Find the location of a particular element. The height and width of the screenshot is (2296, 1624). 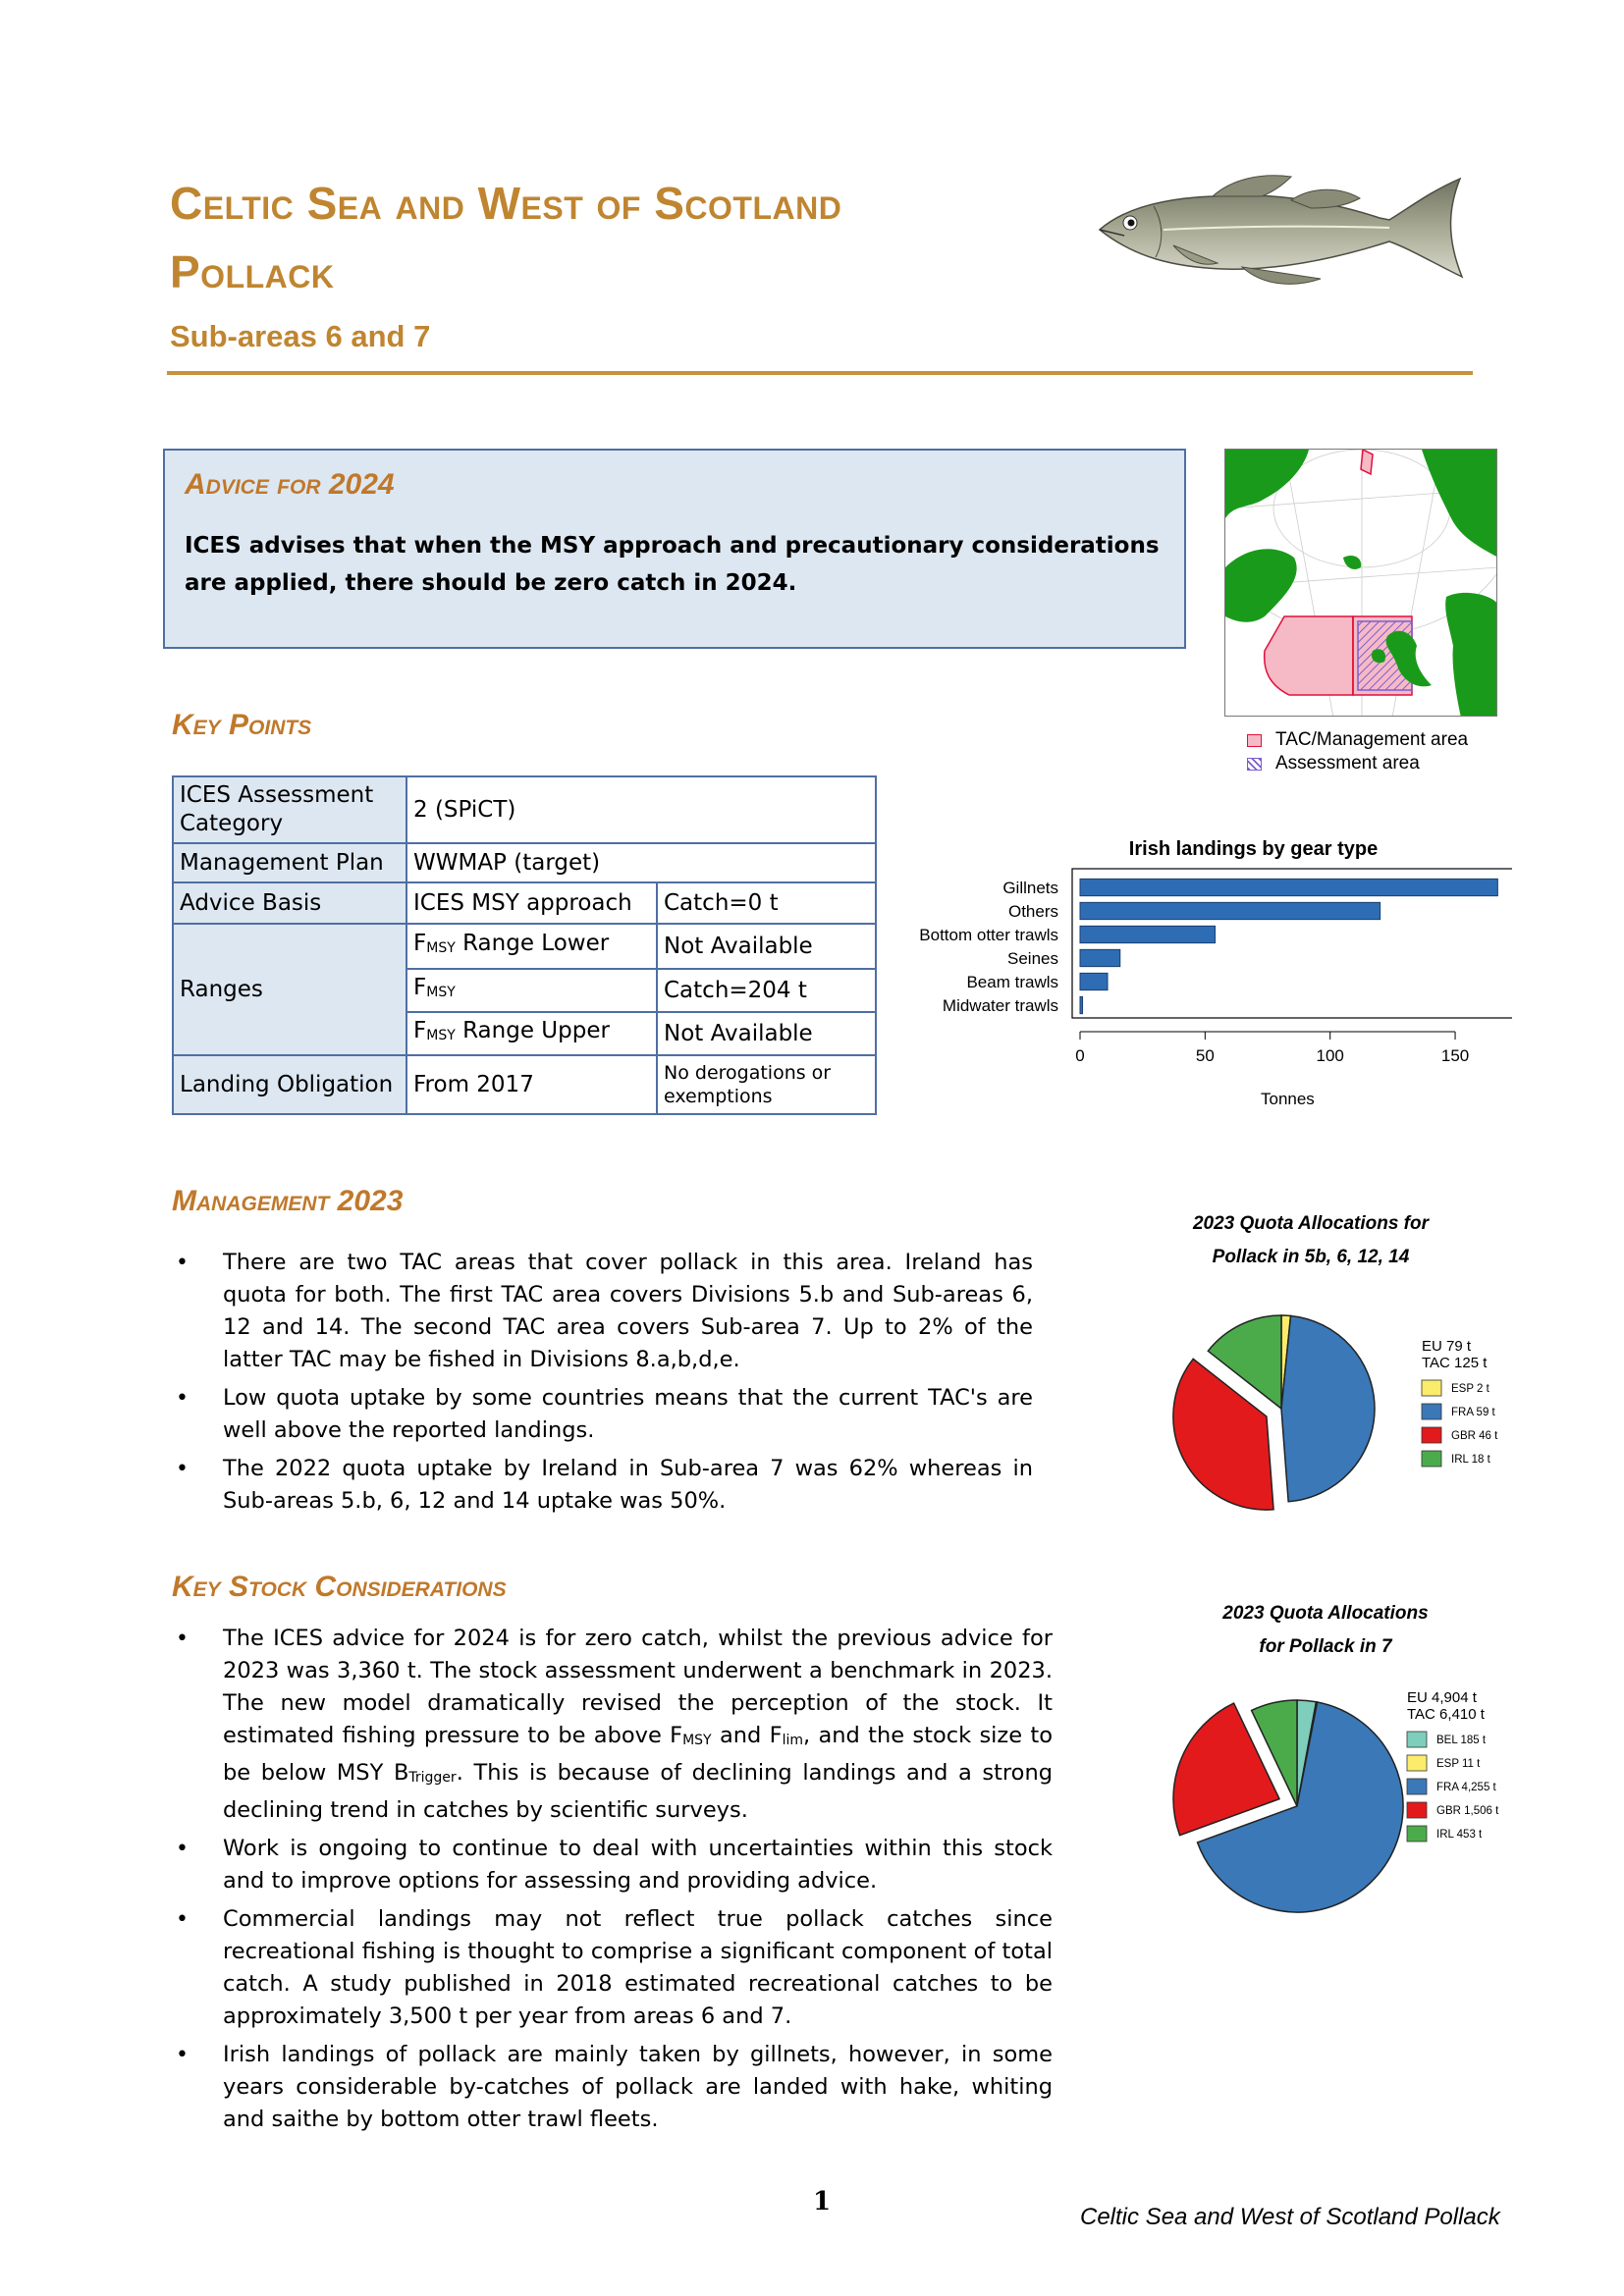

b1-text-c: , and the stock size to be below MSY B is located at coordinates (638, 1754).